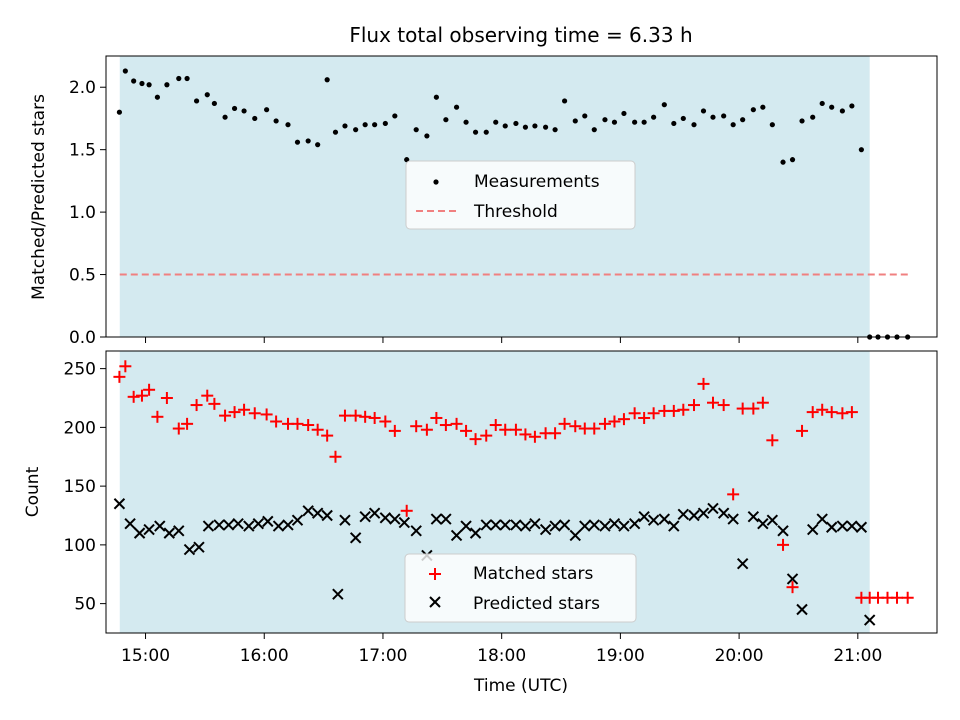 This screenshot has height=720, width=960. I want to click on x-axis-label: Time (UTC), so click(520, 686).